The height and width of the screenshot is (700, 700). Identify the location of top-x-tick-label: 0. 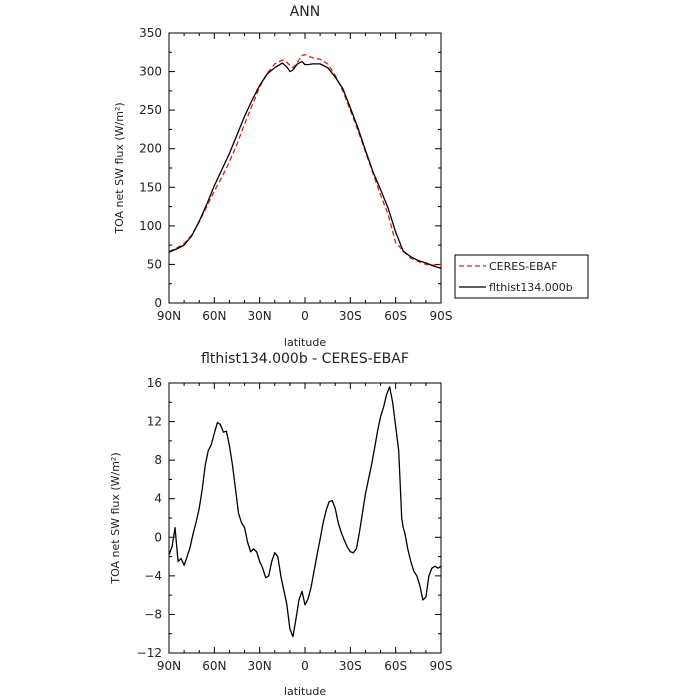
(305, 316).